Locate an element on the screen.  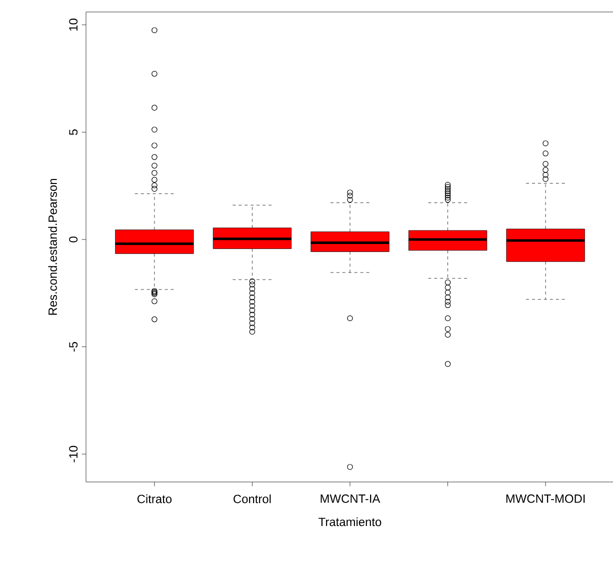
y-tick-label: -5 is located at coordinates (73, 347).